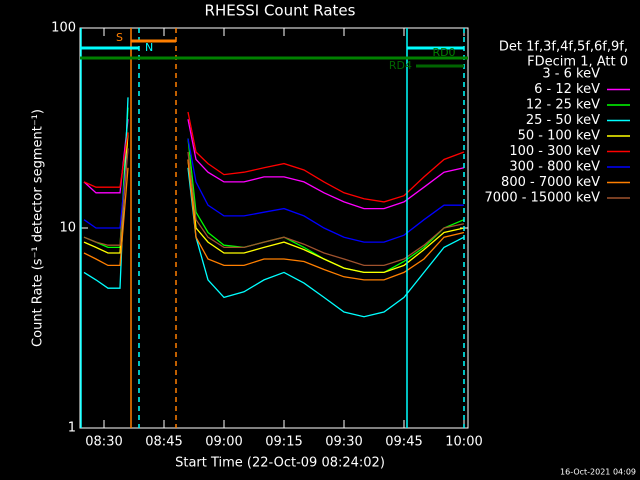  I want to click on chart-title: RHESSI Count Rates, so click(280, 11).